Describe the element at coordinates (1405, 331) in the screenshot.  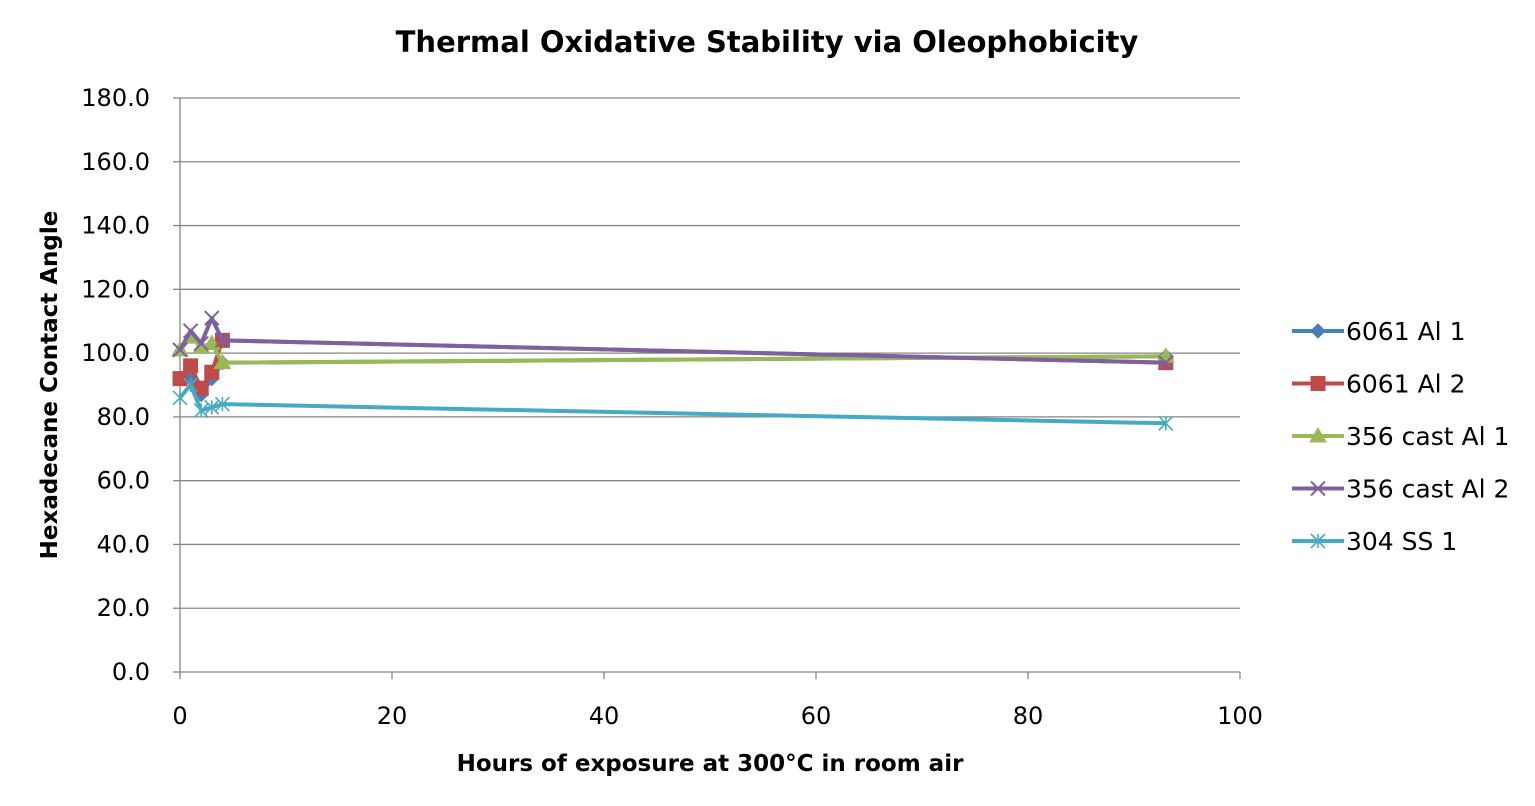
I see `legend-label: 6061 Al 1` at that location.